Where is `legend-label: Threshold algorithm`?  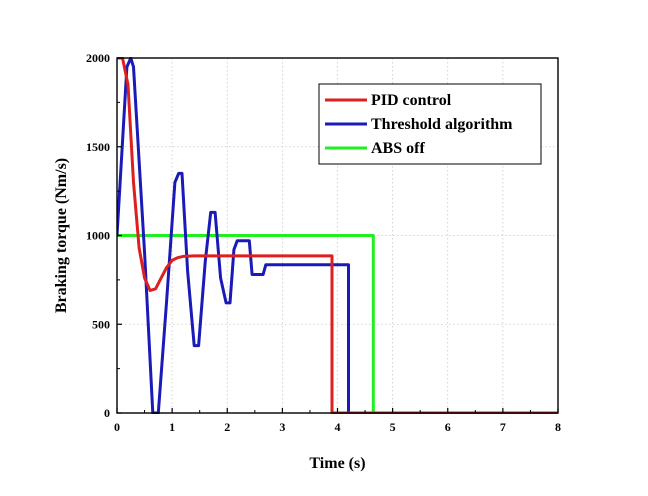 legend-label: Threshold algorithm is located at coordinates (442, 124).